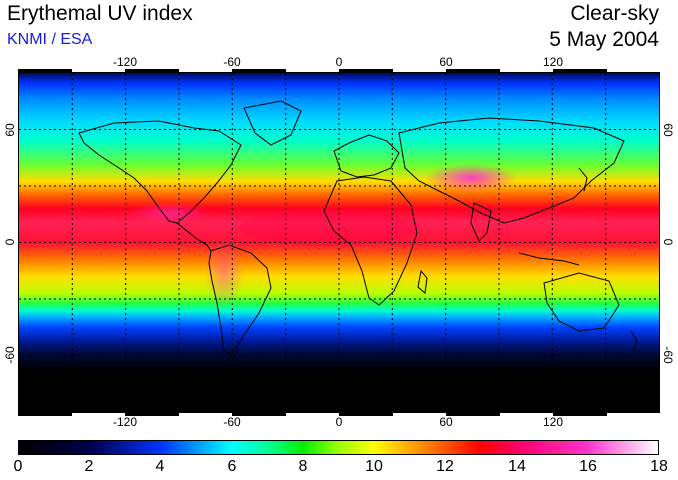 The height and width of the screenshot is (480, 678). I want to click on north-america-coast, so click(160, 172).